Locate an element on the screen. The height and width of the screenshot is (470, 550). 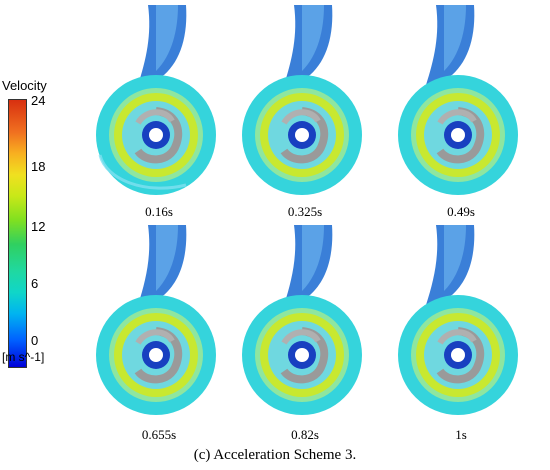
time-label: 1s is located at coordinates (461, 434).